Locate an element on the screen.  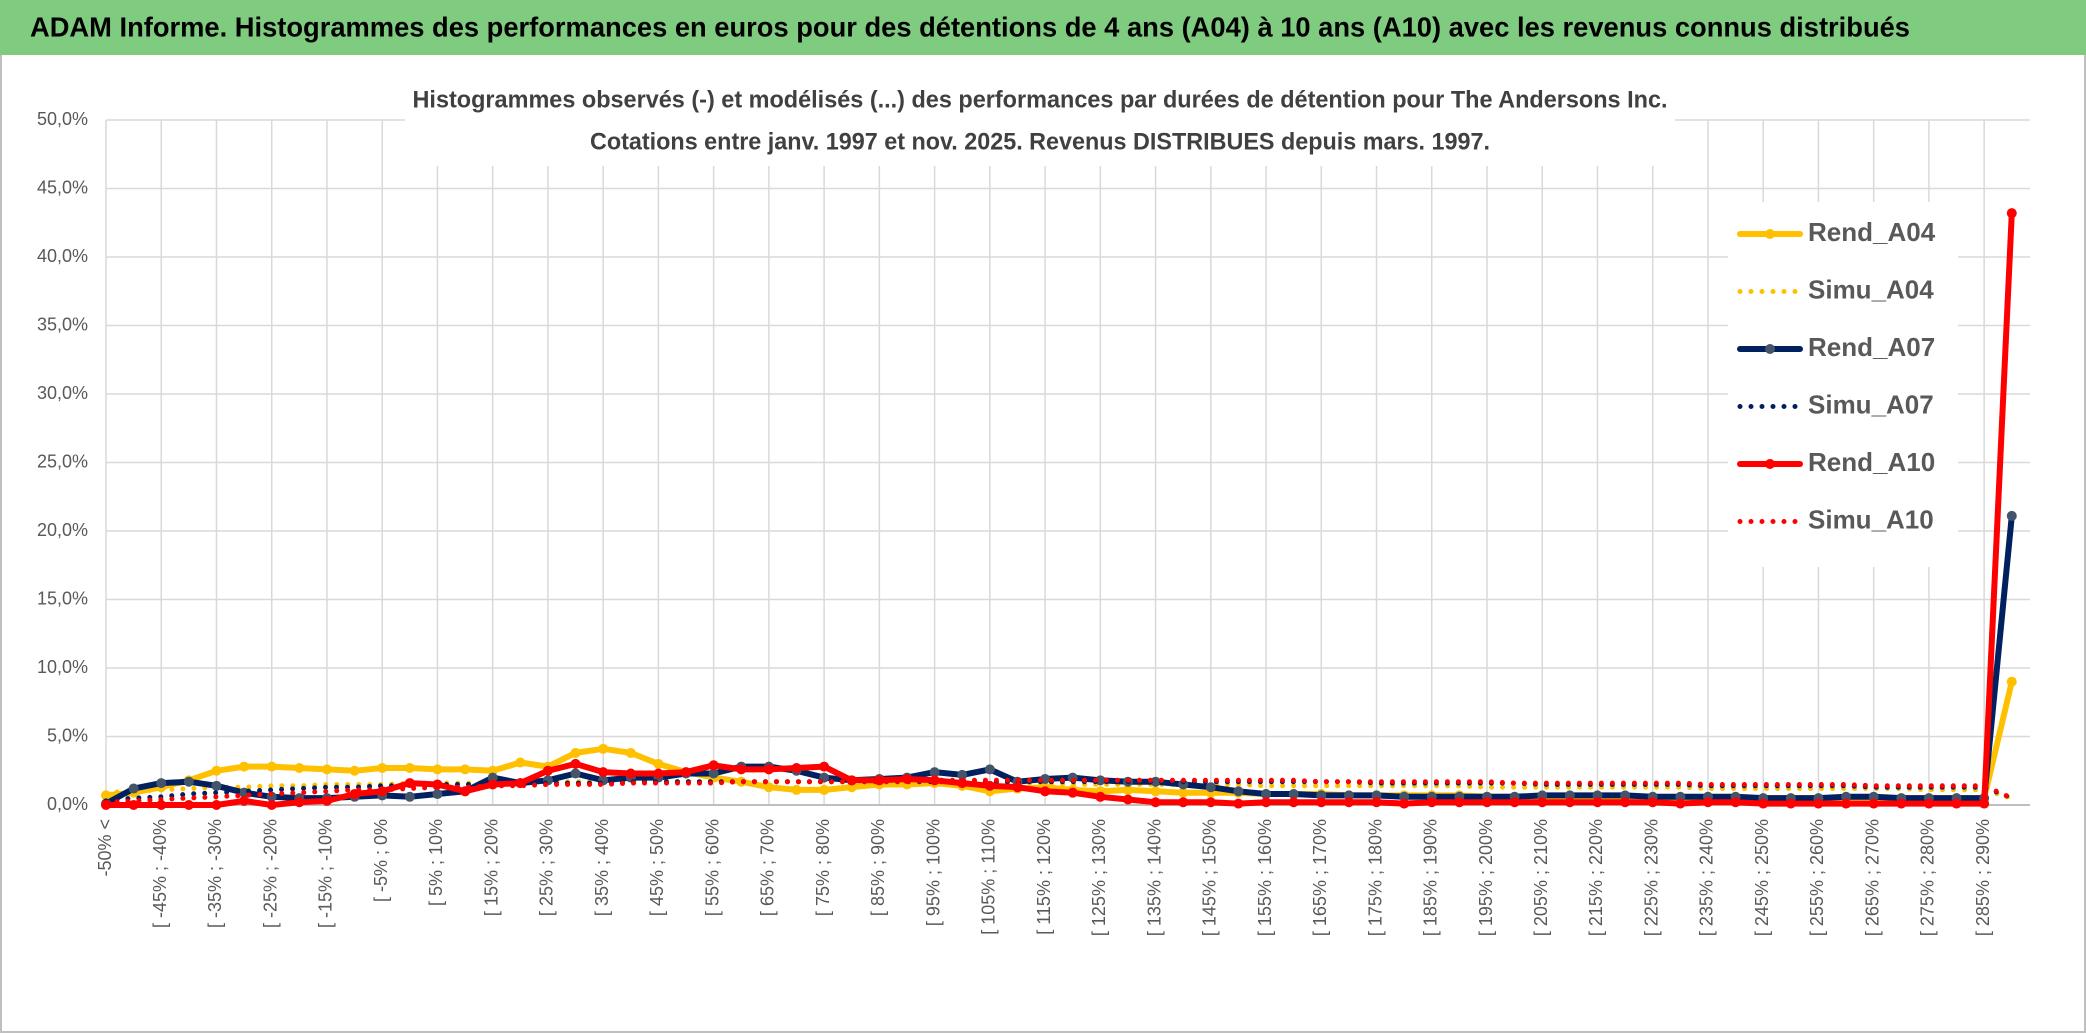
x-tick-label: [ 105% ; 110% is located at coordinates (989, 877).